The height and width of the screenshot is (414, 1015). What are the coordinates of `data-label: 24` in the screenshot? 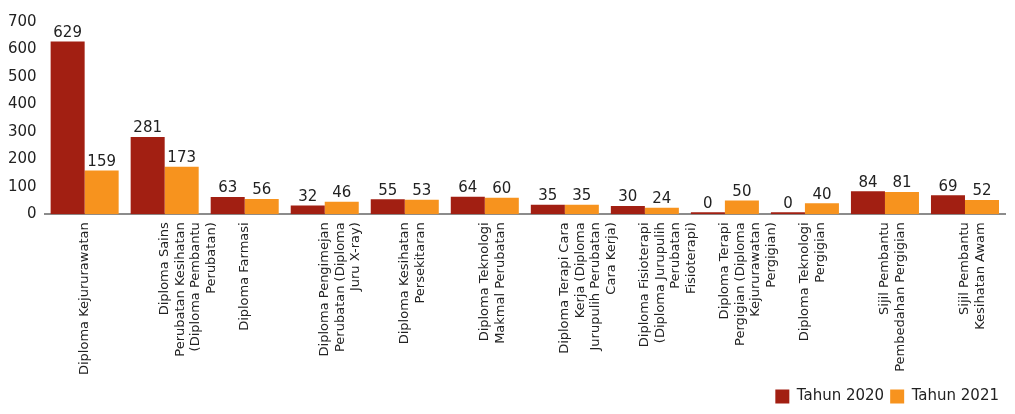 It's located at (662, 198).